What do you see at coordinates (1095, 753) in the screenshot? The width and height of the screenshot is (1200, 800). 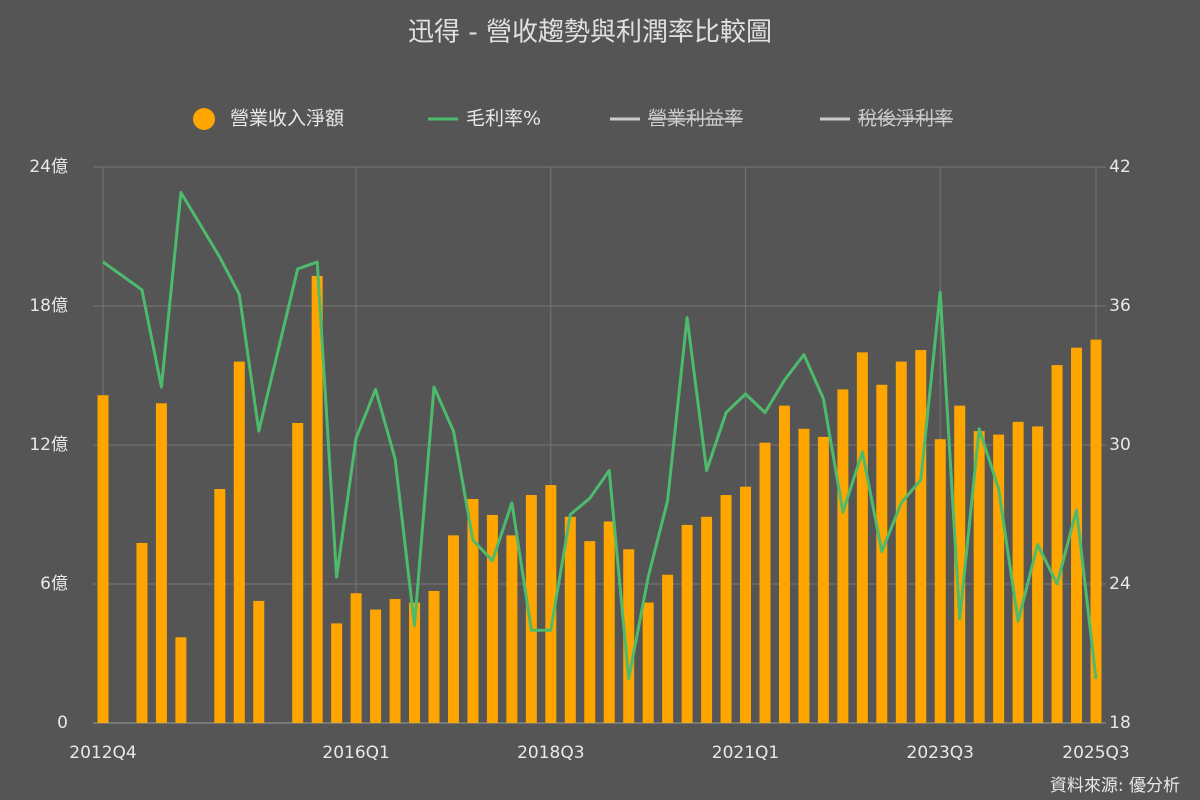 I see `x-tick-label: 2025Q3` at bounding box center [1095, 753].